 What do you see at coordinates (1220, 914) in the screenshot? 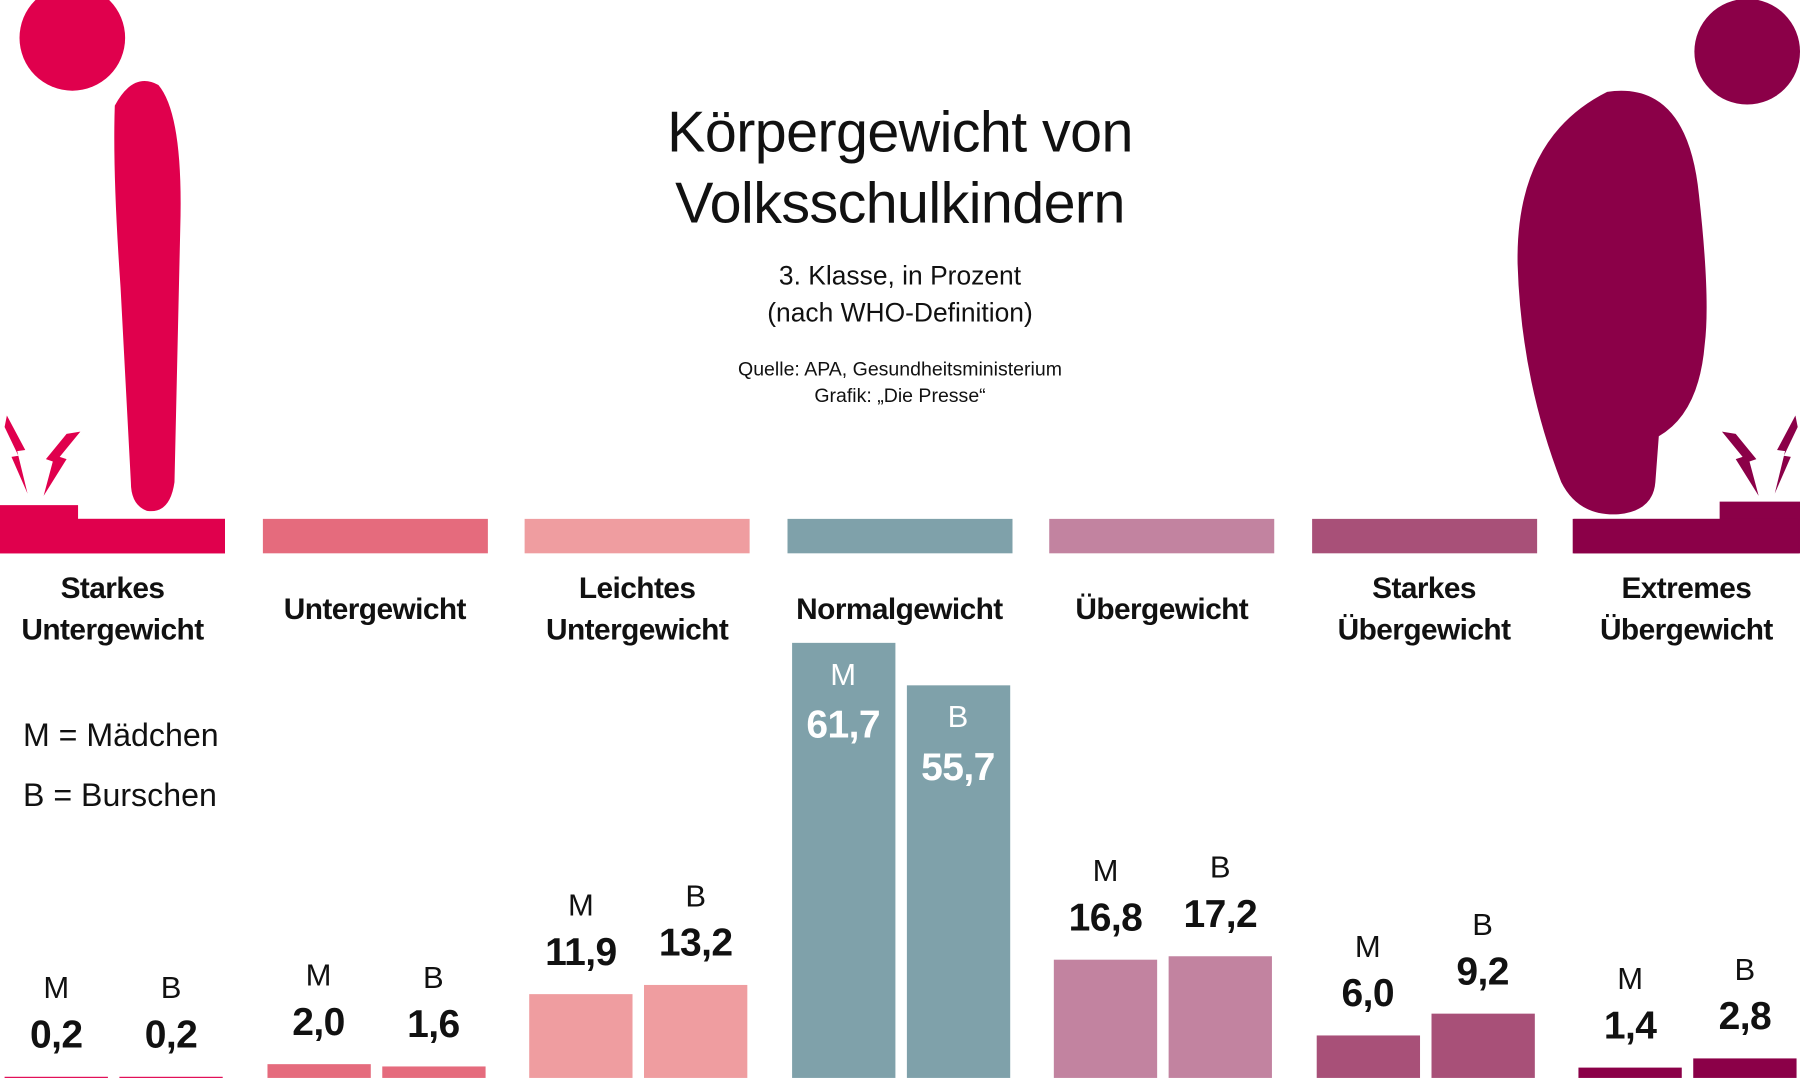
I see `value-label: 17,2` at bounding box center [1220, 914].